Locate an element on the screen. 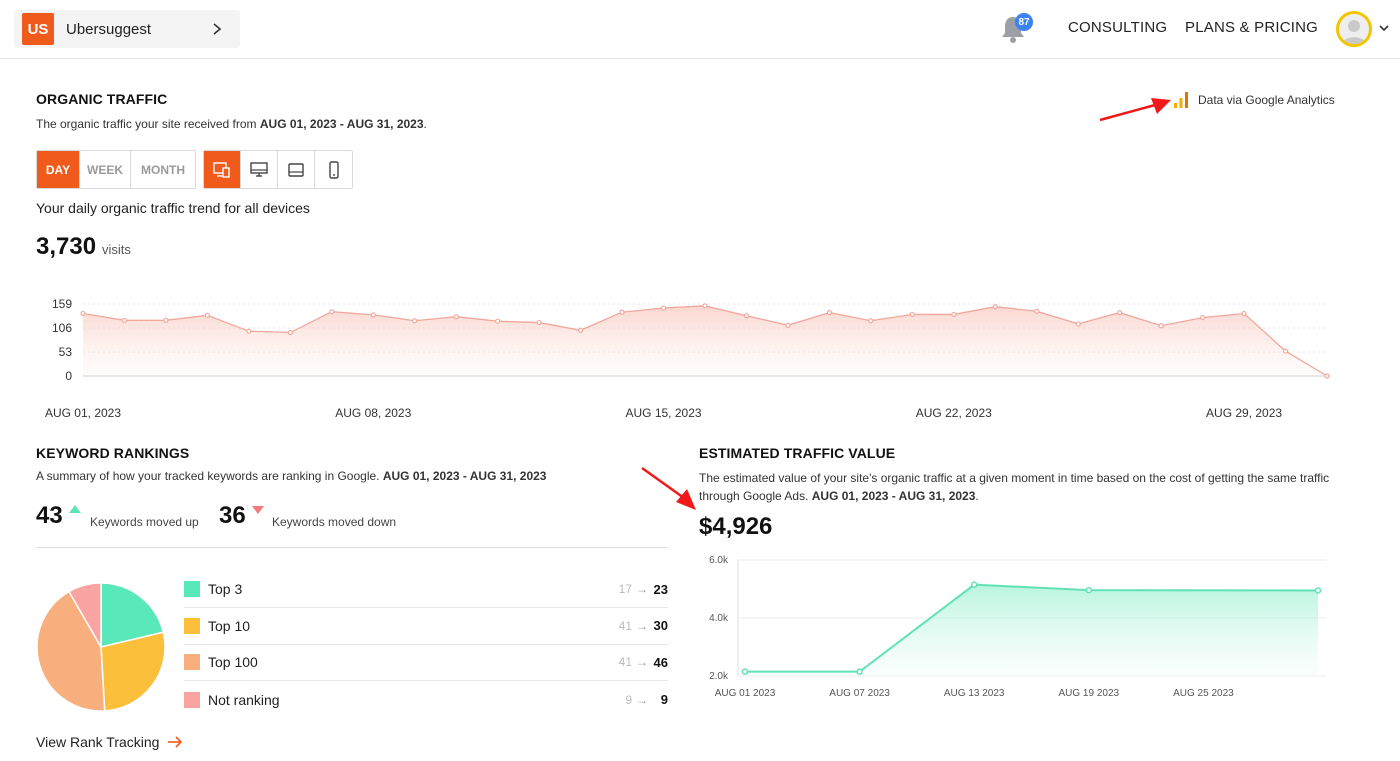 The width and height of the screenshot is (1400, 761). ubersuggest-logo: US is located at coordinates (38, 29).